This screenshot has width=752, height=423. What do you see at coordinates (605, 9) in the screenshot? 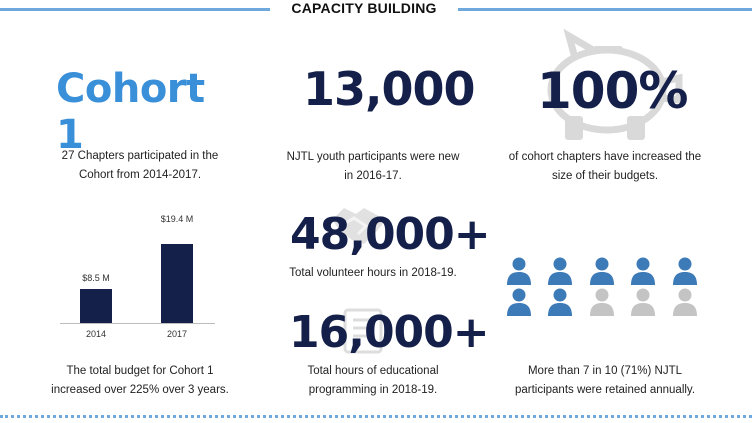
I see `header-rule-right` at bounding box center [605, 9].